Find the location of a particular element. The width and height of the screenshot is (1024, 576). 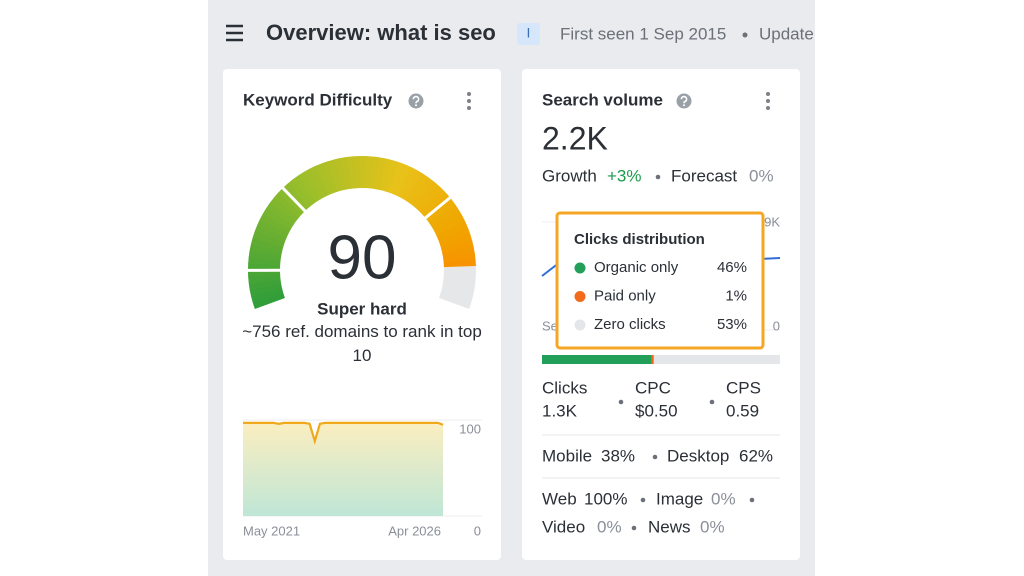

legend-value: 46% is located at coordinates (732, 267).